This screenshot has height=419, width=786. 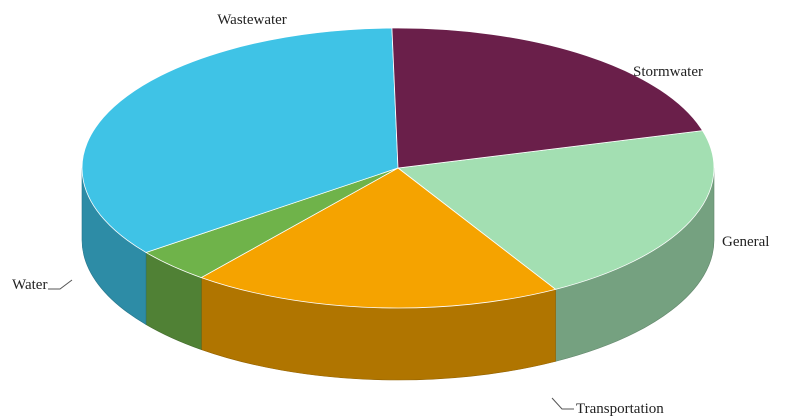 What do you see at coordinates (620, 409) in the screenshot?
I see `label-transportation: Transportation` at bounding box center [620, 409].